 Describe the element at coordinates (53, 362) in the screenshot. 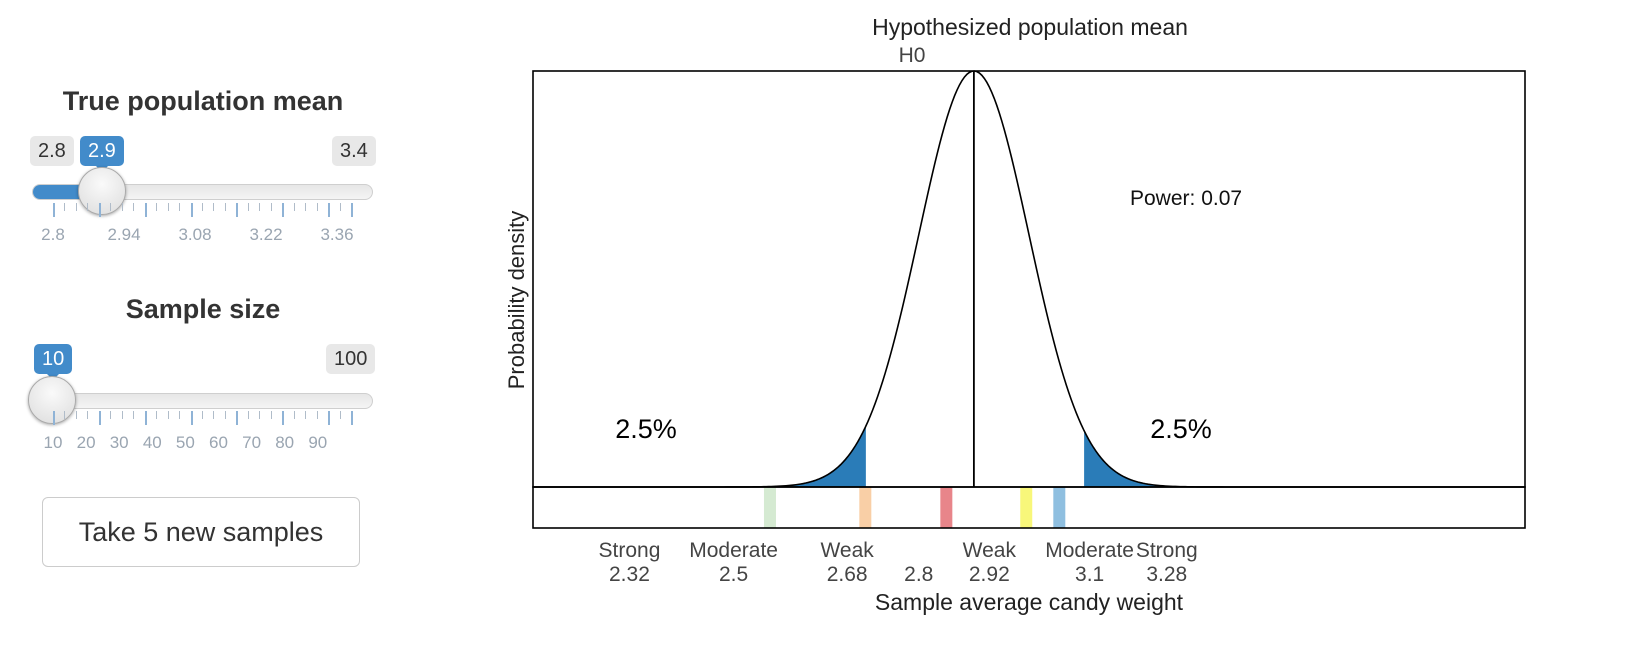

I see `sample-size-value-badge: 10` at that location.